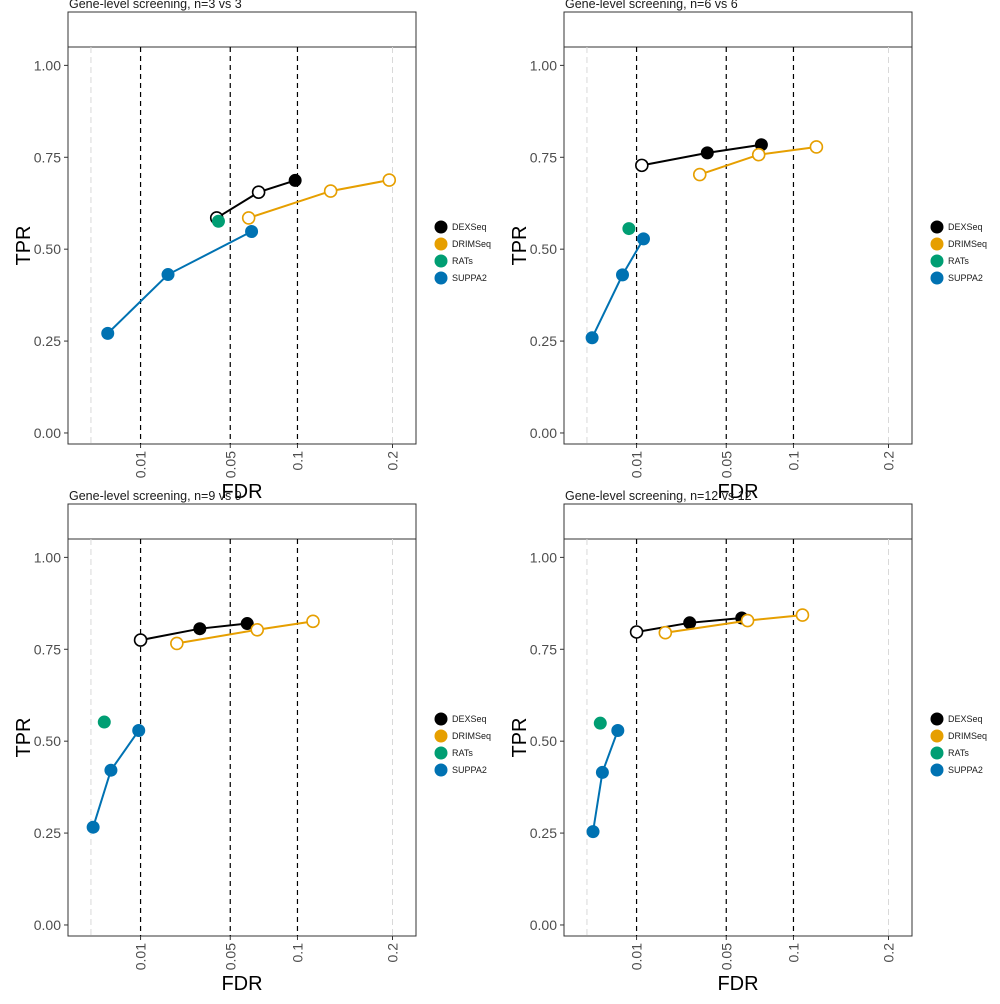  Describe the element at coordinates (155, 496) in the screenshot. I see `panel-title: Gene-level screening, n=9 vs 9` at that location.